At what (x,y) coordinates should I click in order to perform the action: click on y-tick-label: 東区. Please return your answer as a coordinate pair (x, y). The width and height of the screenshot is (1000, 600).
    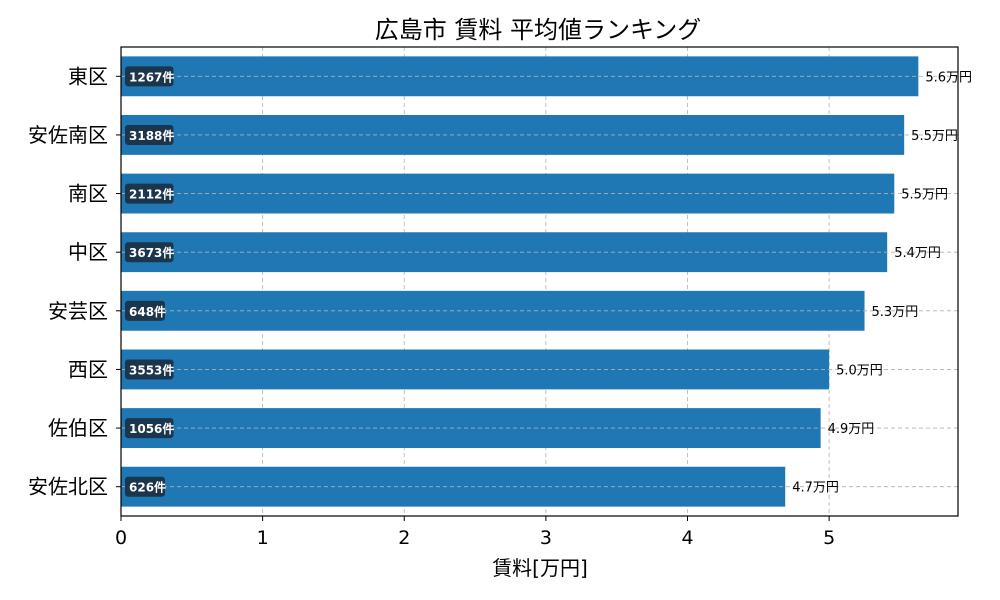
    Looking at the image, I should click on (88, 76).